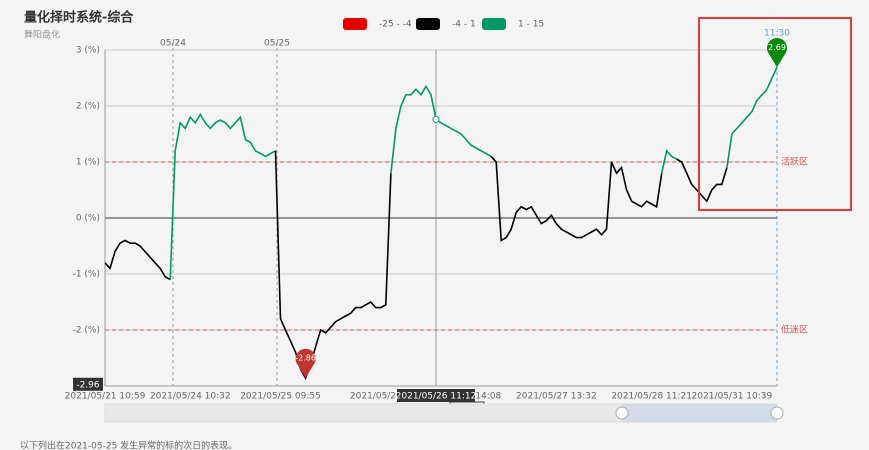  I want to click on y-tick-label: 0 (%), so click(88, 219).